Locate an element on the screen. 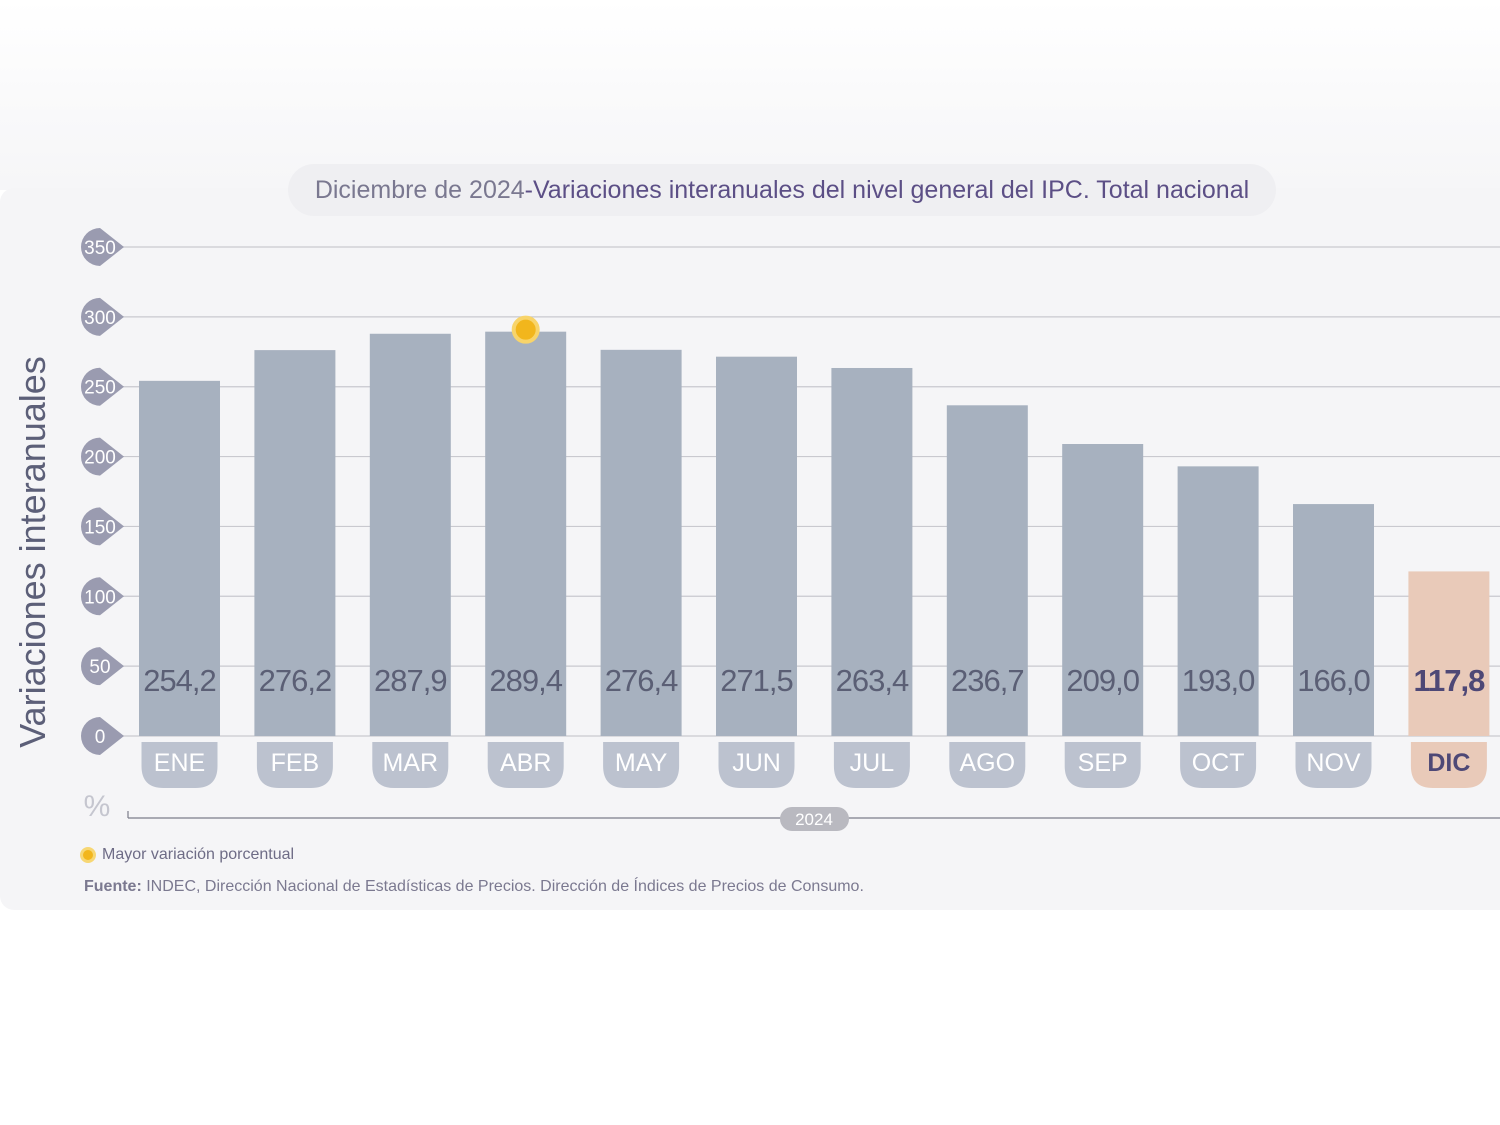 Image resolution: width=1500 pixels, height=1125 pixels. x-tick-label: JUN is located at coordinates (756, 763).